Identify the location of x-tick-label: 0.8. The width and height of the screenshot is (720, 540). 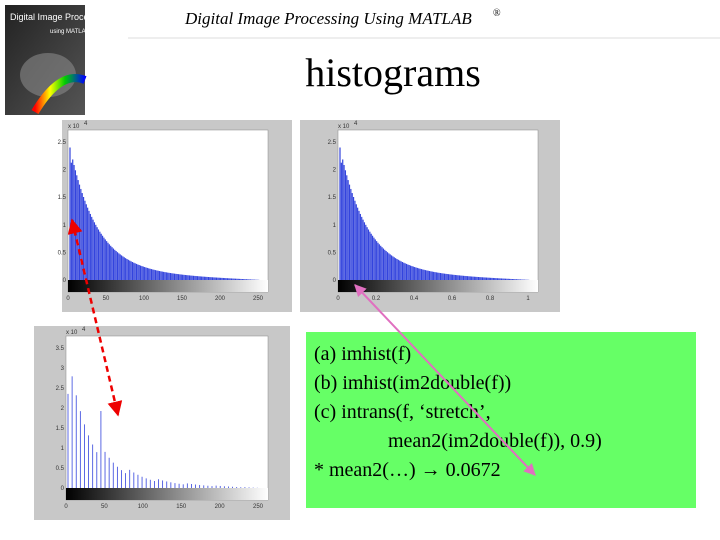
(490, 299).